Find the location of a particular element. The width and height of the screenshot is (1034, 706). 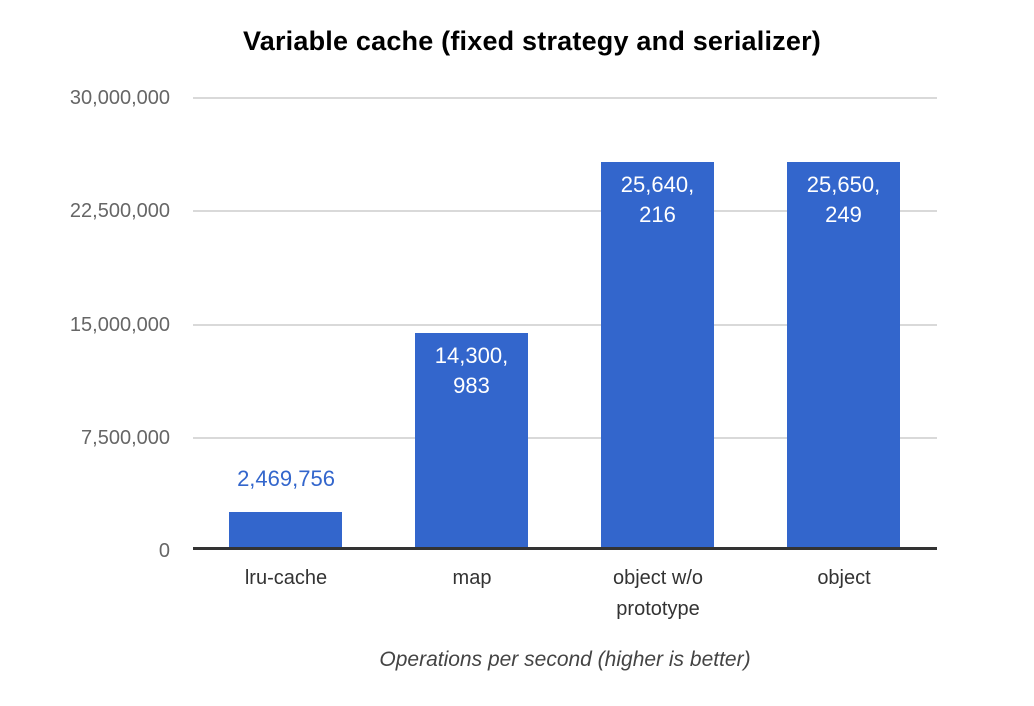

bar-value-label-map: 14,300, 983 is located at coordinates (471, 370).